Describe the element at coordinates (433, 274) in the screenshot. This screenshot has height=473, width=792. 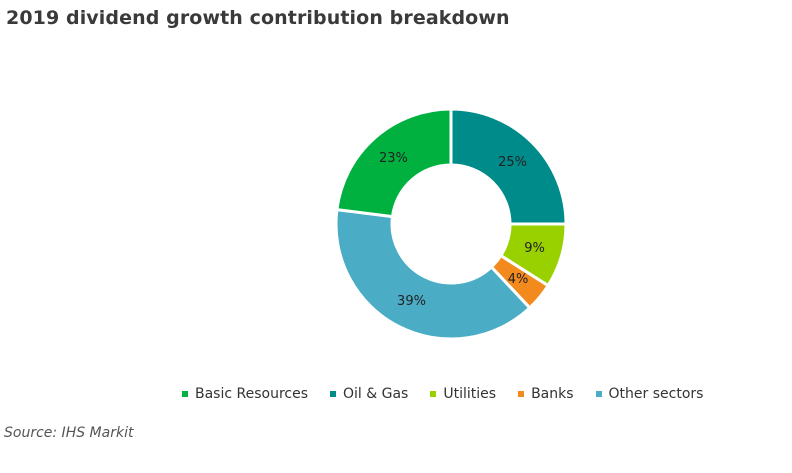
I see `donut-slice-other-sectors` at that location.